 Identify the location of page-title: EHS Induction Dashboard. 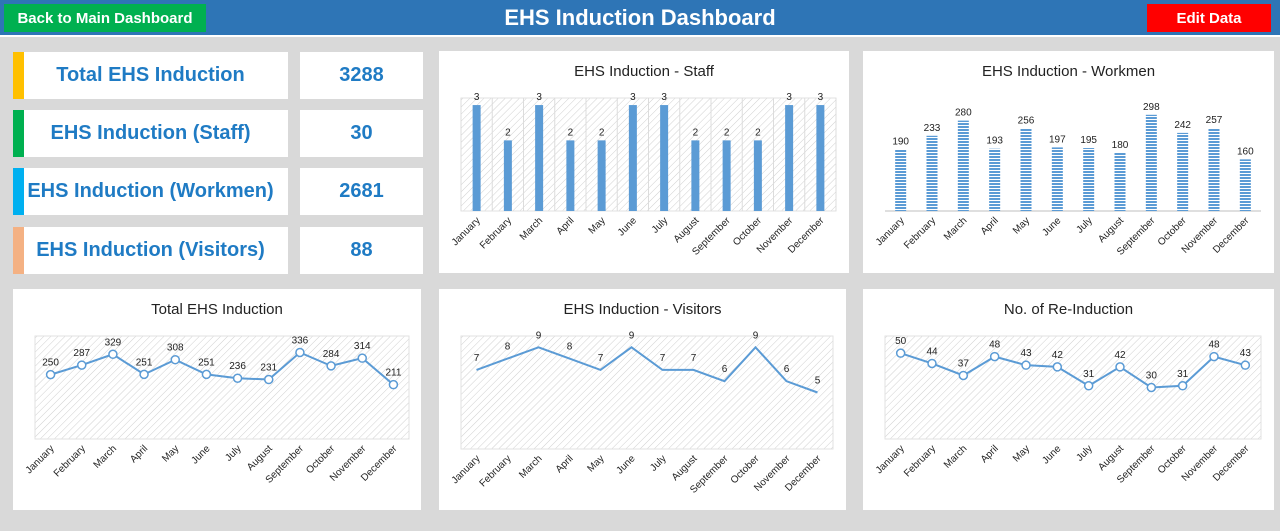
(640, 17).